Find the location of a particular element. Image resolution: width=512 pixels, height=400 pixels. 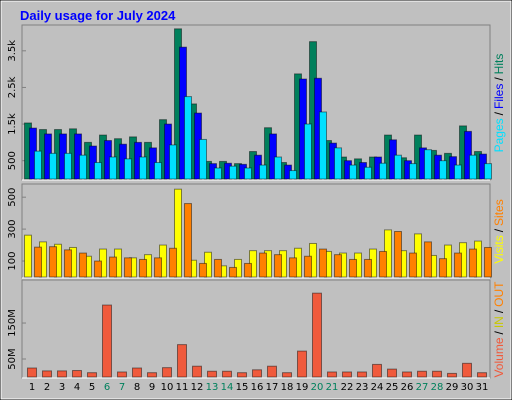

y-tick-label: 150M is located at coordinates (12, 323).